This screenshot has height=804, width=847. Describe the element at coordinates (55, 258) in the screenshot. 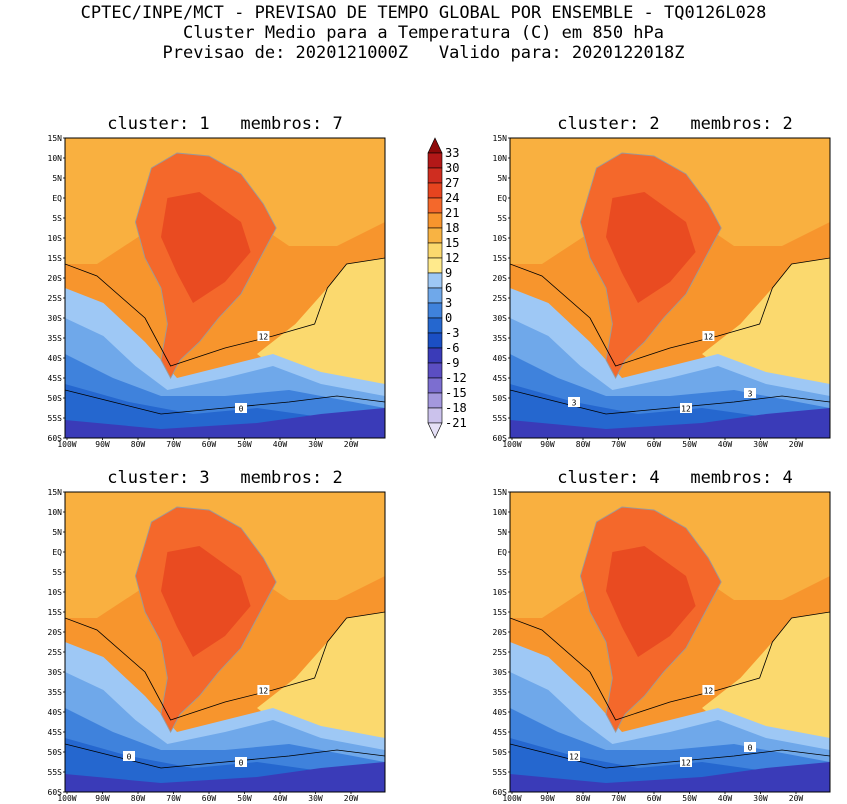

I see `lat-tick-label: 15S` at that location.